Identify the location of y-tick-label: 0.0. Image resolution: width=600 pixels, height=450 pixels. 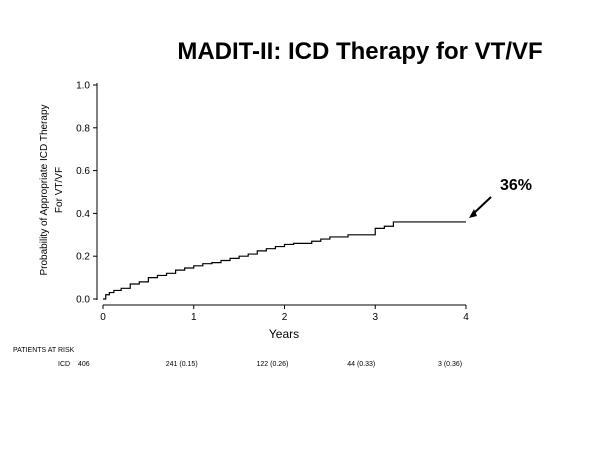
(83, 300).